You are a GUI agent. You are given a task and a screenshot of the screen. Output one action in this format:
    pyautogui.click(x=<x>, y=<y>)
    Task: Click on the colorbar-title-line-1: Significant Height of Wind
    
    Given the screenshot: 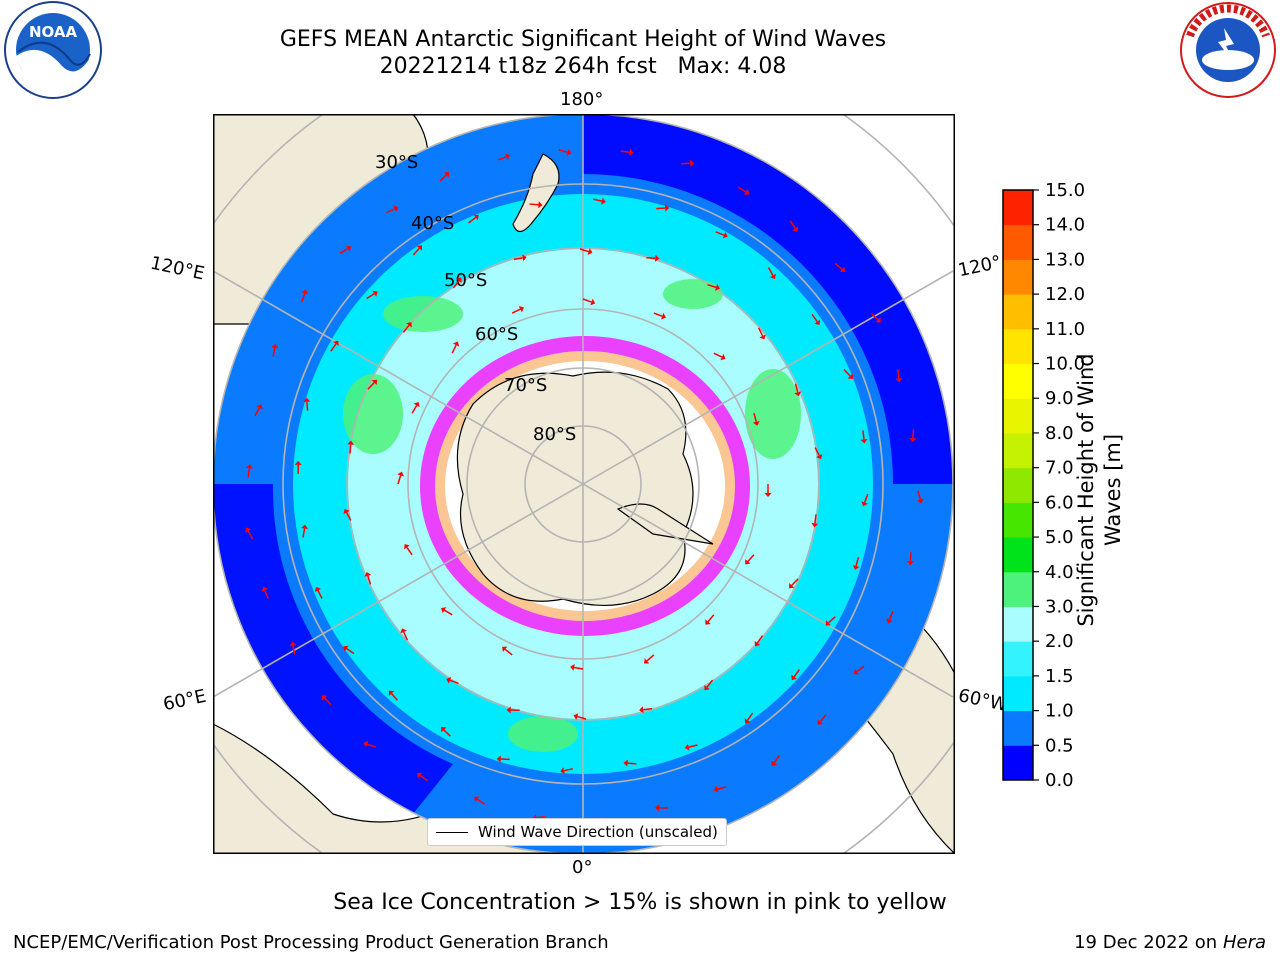 What is the action you would take?
    pyautogui.click(x=1086, y=490)
    